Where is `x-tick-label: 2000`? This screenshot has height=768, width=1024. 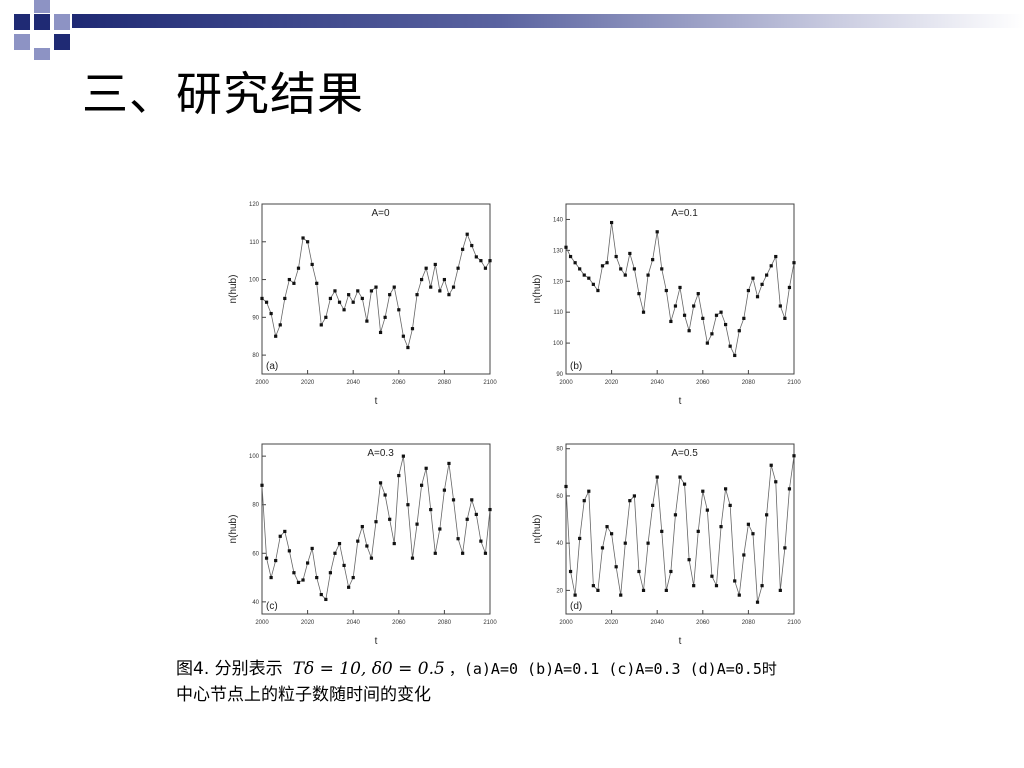
x-tick-label: 2000 is located at coordinates (566, 383).